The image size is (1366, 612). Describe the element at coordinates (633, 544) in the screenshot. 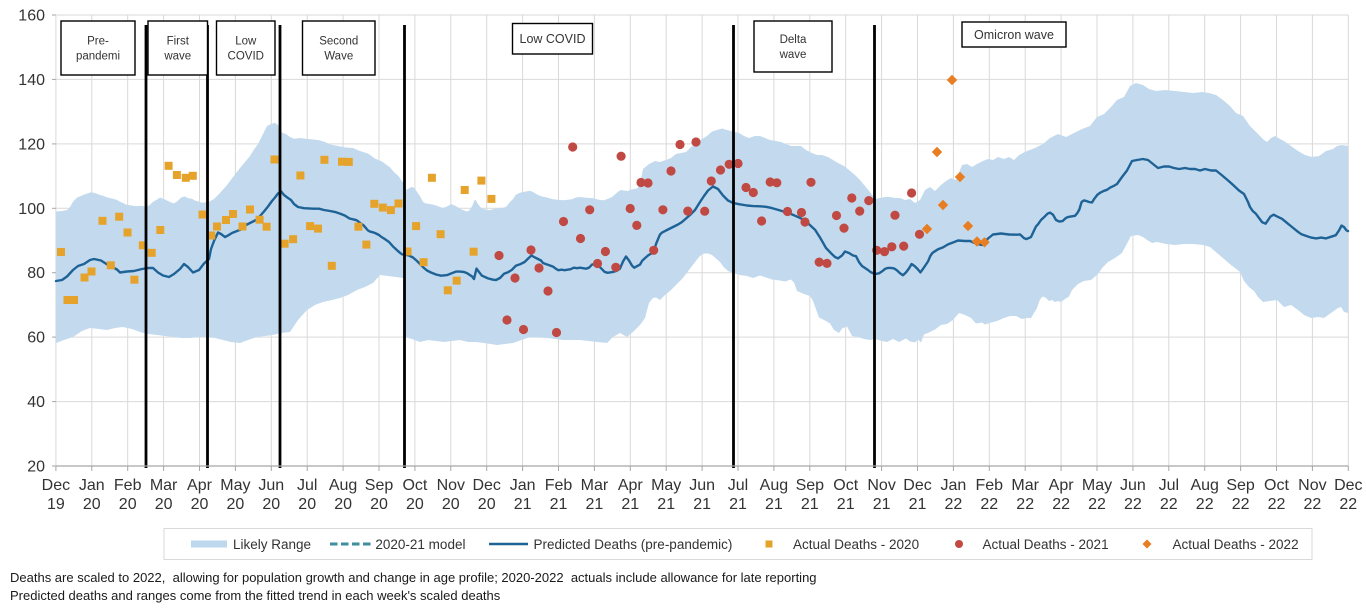

I see `svg-text:Predicted Deaths (pre-pandemic: Predicted Deaths (pre-pandemic)` at that location.